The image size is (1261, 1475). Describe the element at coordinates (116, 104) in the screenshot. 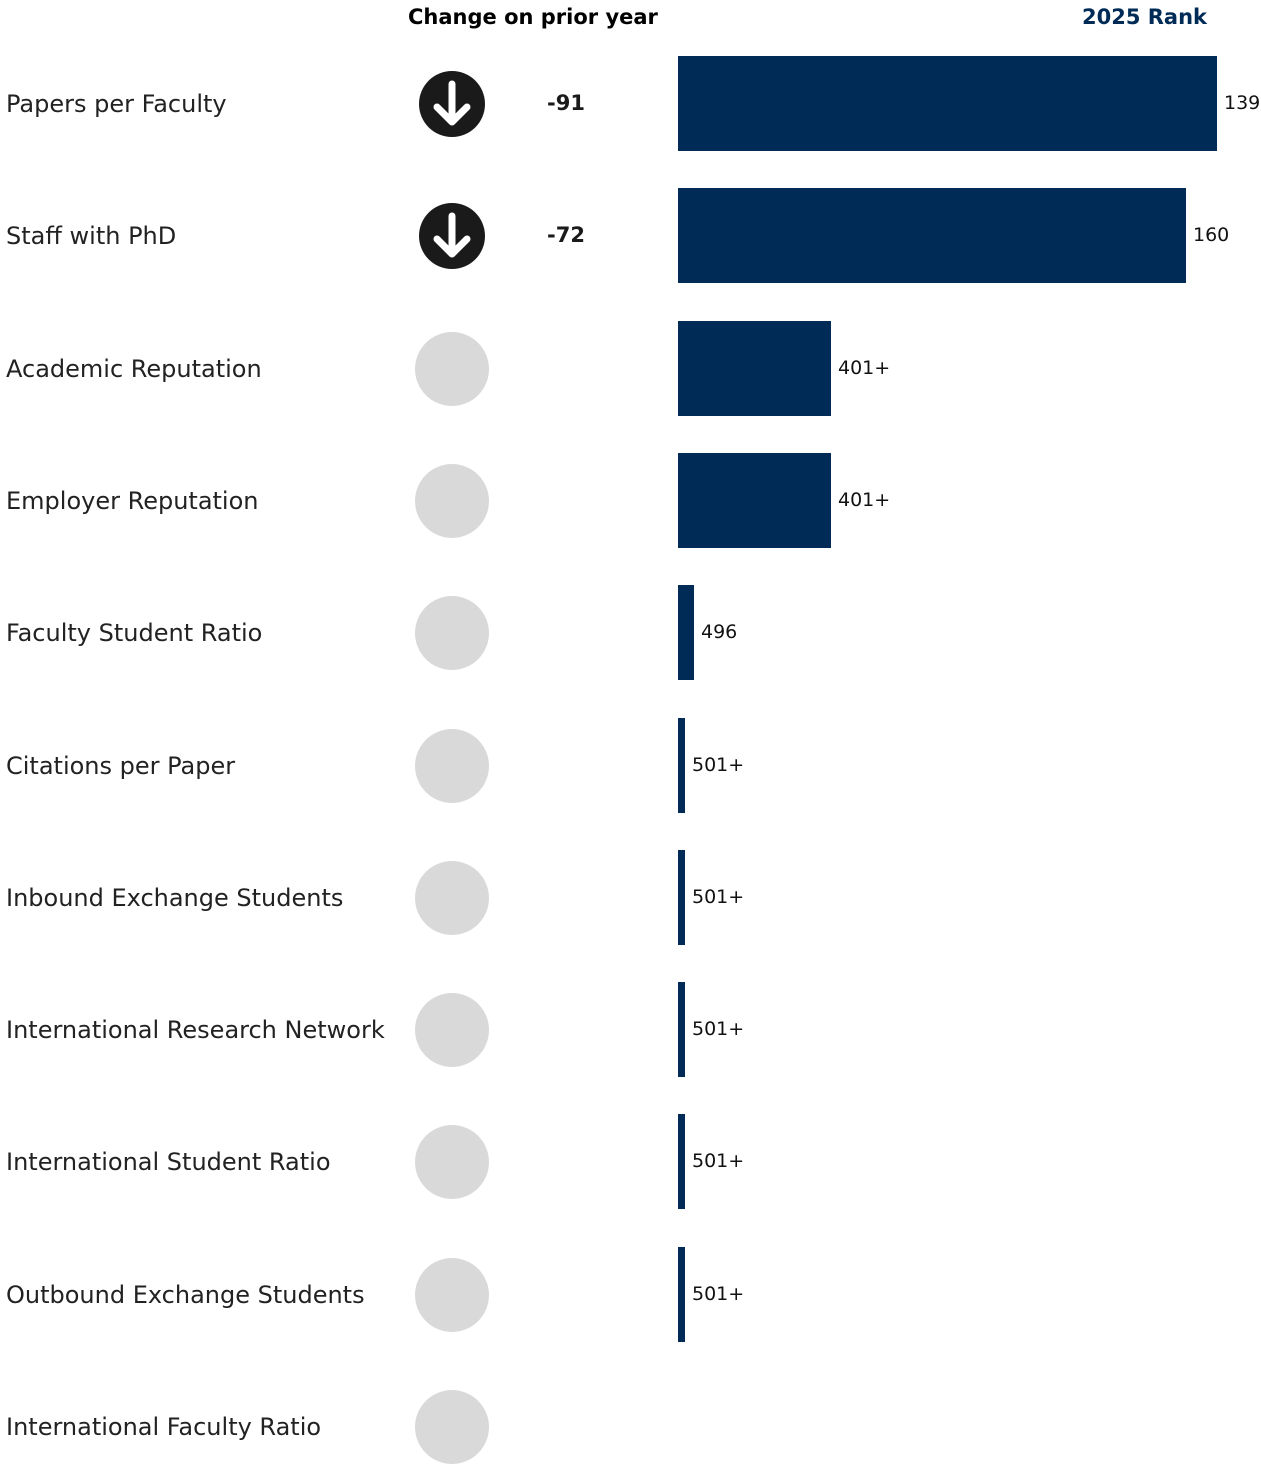

I see `metric-label: Papers per Faculty` at that location.